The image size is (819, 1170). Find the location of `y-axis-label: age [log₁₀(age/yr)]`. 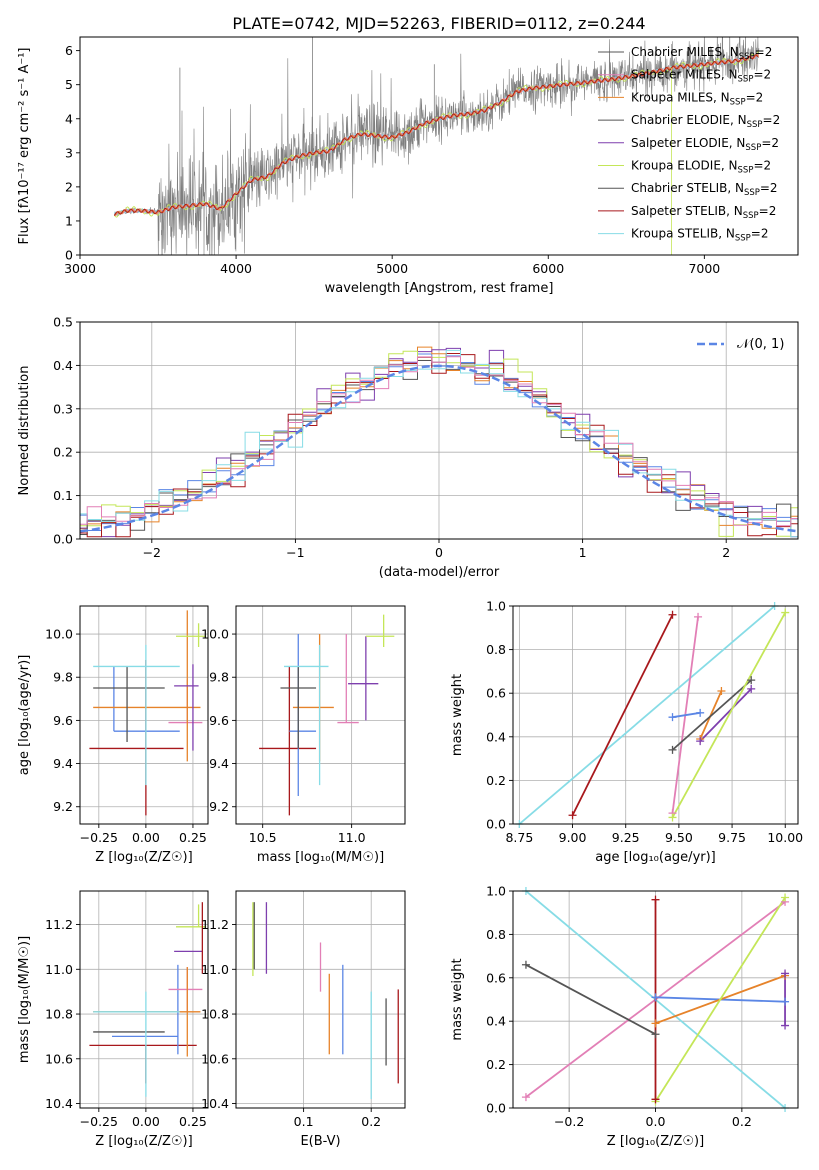

y-axis-label: age [log₁₀(age/yr)] is located at coordinates (24, 715).